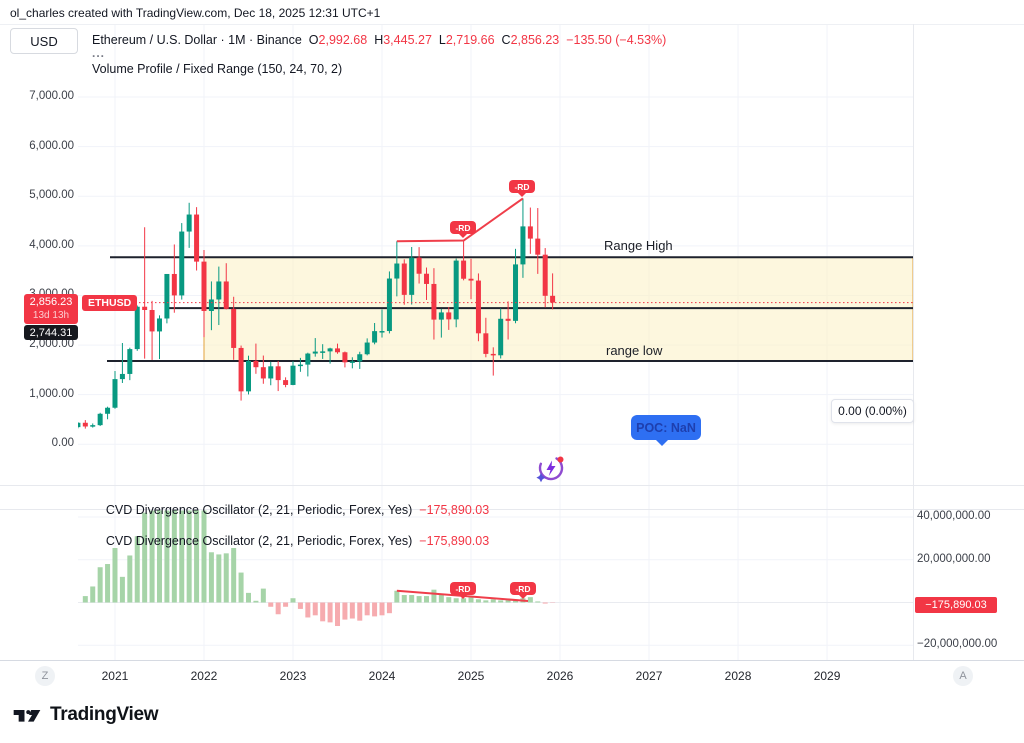 The image size is (1024, 743). What do you see at coordinates (471, 676) in the screenshot?
I see `time-axis-year: 2025` at bounding box center [471, 676].